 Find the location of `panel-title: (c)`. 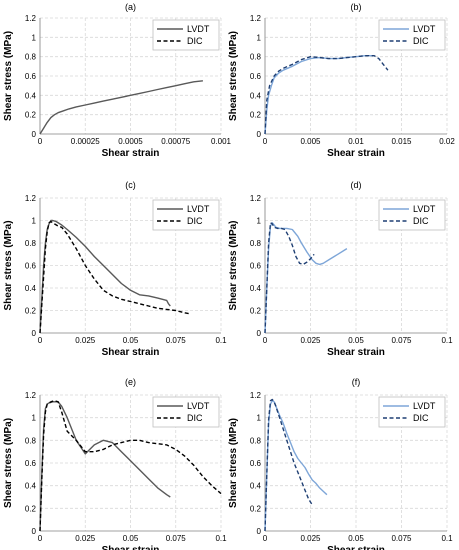

panel-title: (c) is located at coordinates (130, 185).